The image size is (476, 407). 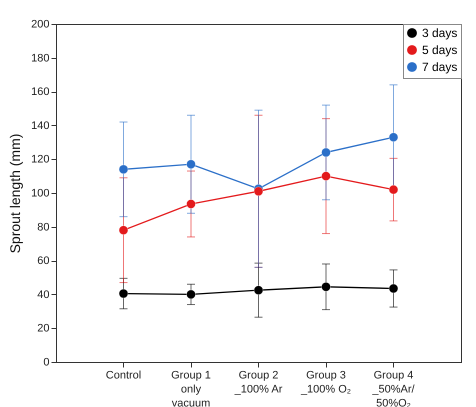 I want to click on y-tick-label: 120, so click(x=40, y=160).